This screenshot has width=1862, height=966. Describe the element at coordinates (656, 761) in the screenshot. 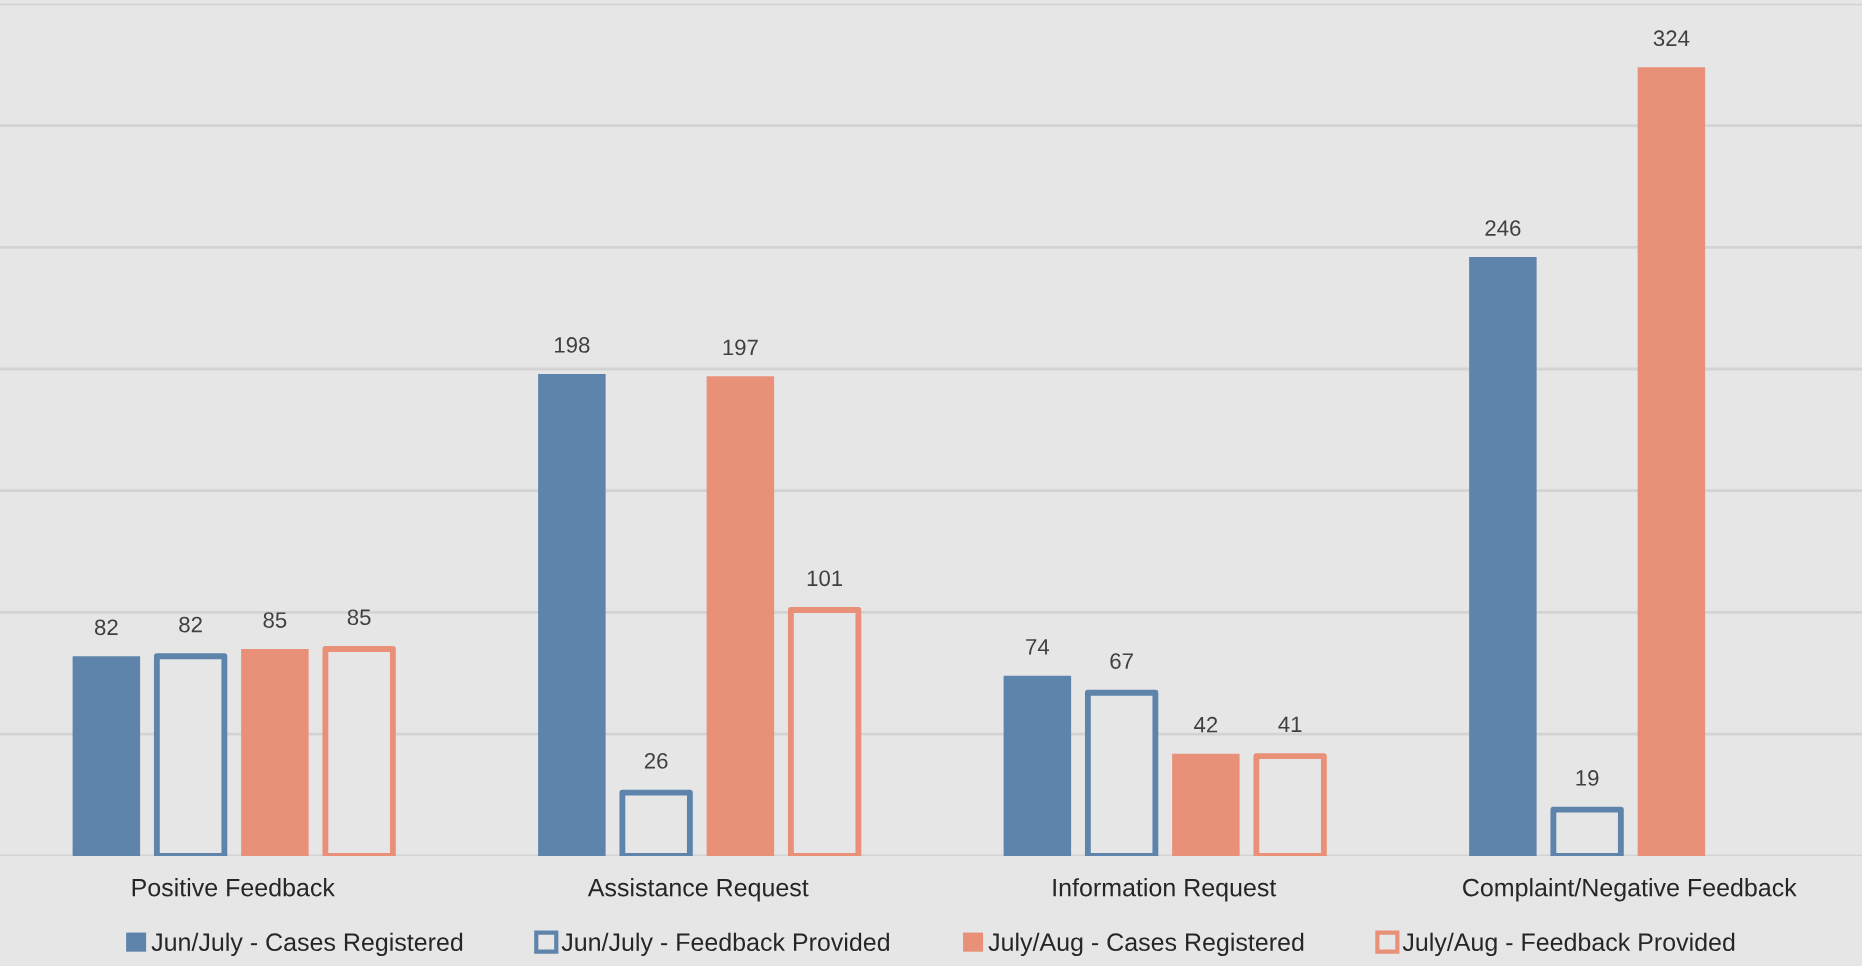

I see `data-label: 26` at that location.